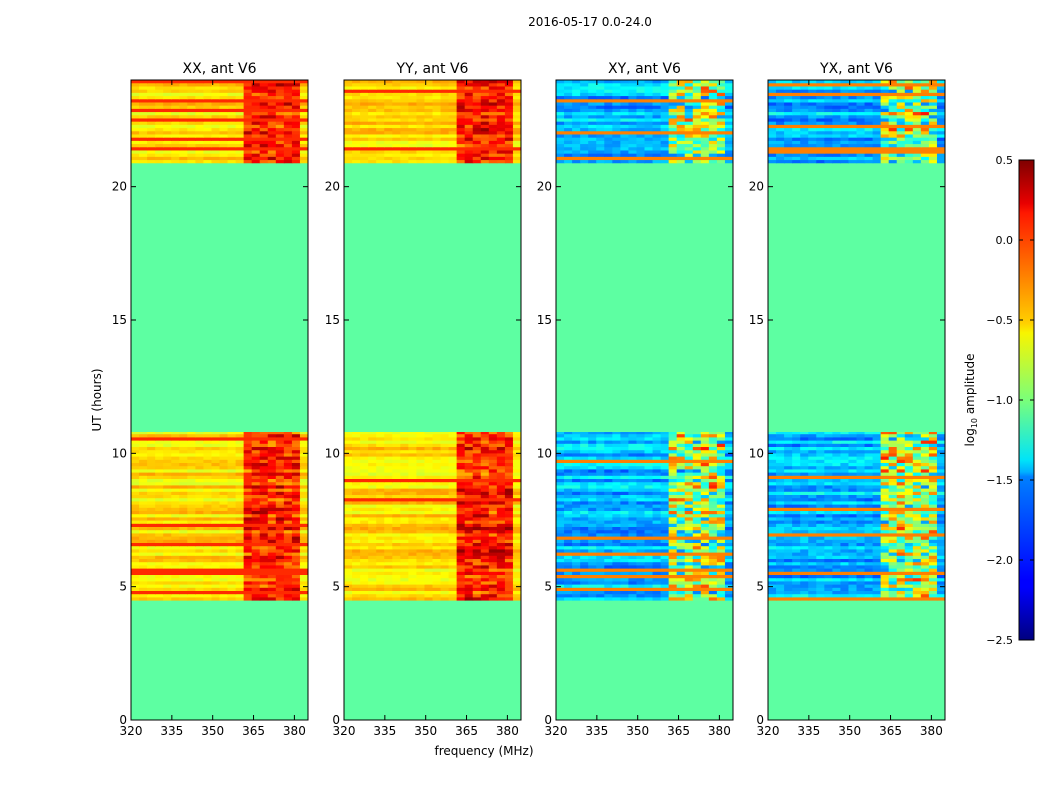  Describe the element at coordinates (220, 69) in the screenshot. I see `panel-title: XX, ant V6` at that location.